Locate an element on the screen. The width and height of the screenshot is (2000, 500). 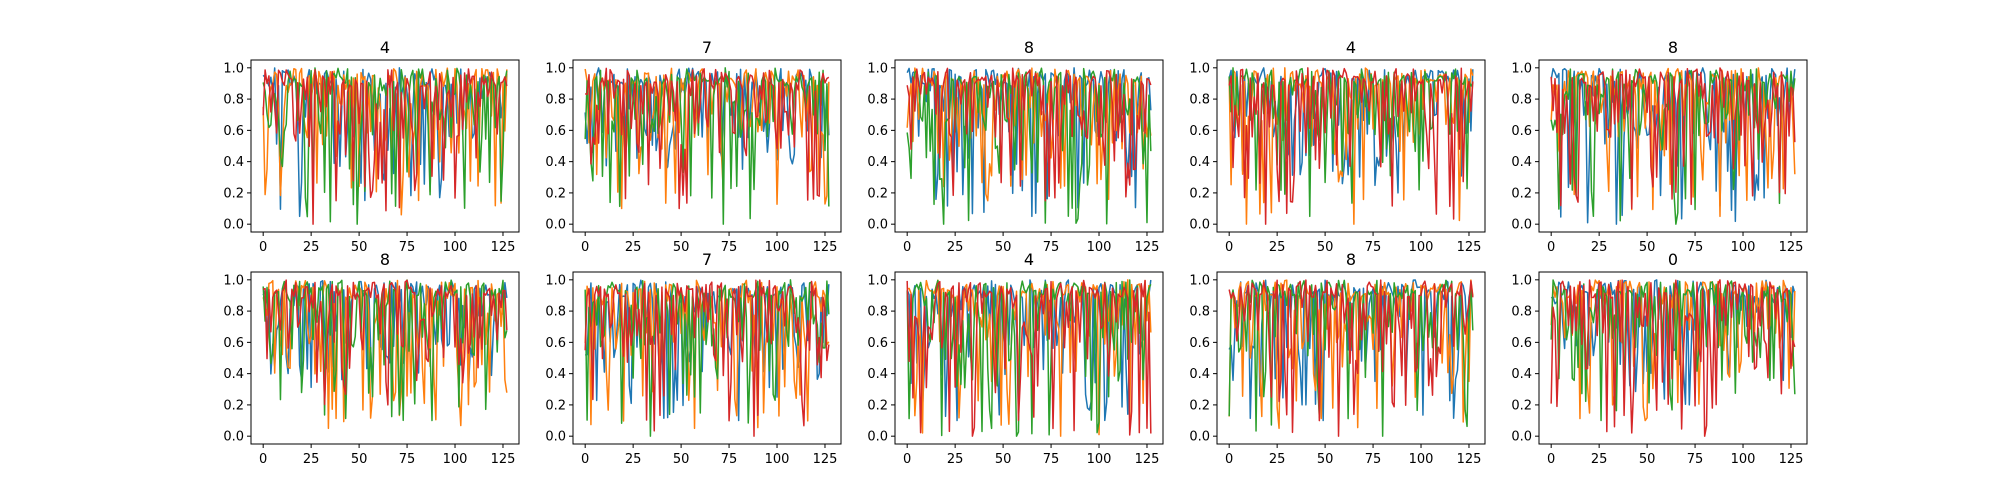
subplot-6: 0.0 0.2 0.4 0.6 0.8 1.0 0 25 50 75 100 125 8 is located at coordinates (371, 358).